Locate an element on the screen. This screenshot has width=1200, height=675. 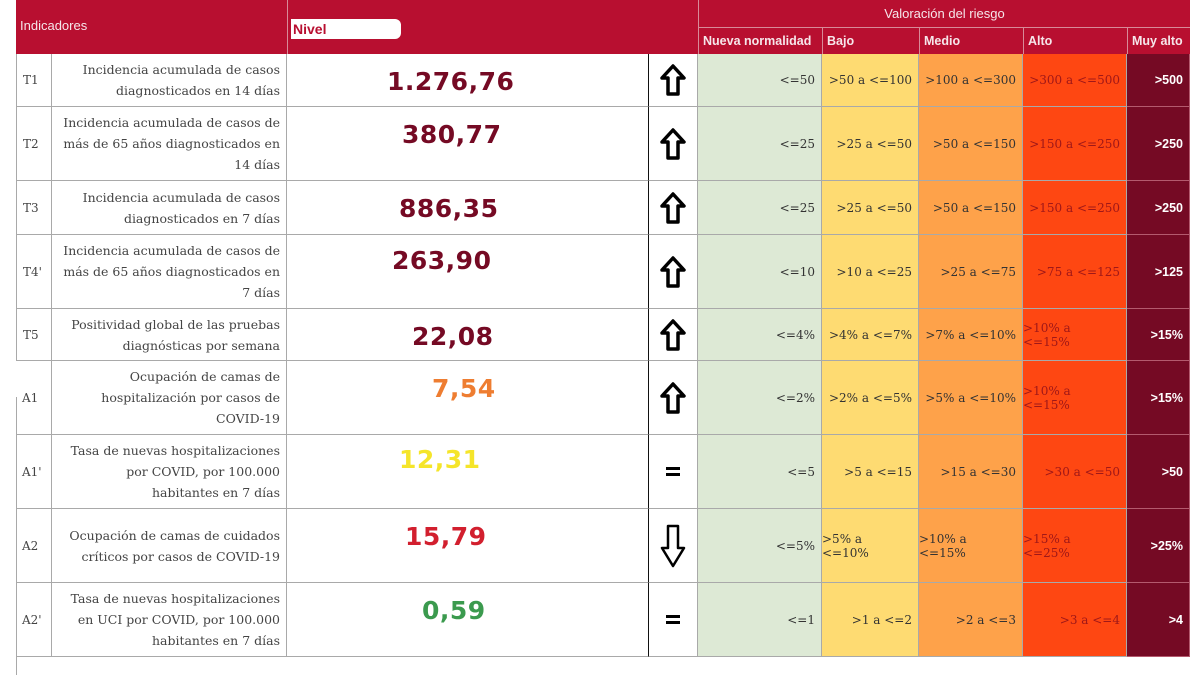
range-text: >5% a <=10% is located at coordinates (970, 397).